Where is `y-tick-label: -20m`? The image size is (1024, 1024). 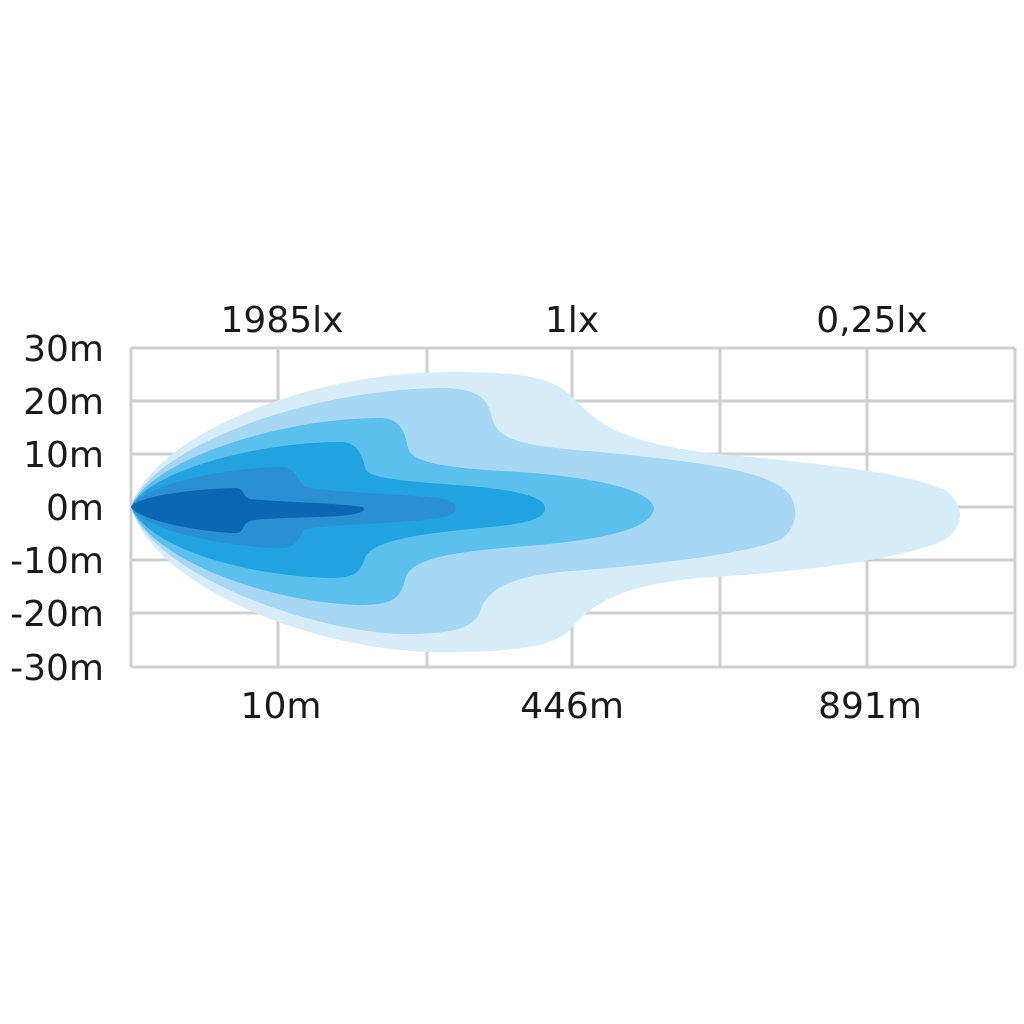 y-tick-label: -20m is located at coordinates (57, 614).